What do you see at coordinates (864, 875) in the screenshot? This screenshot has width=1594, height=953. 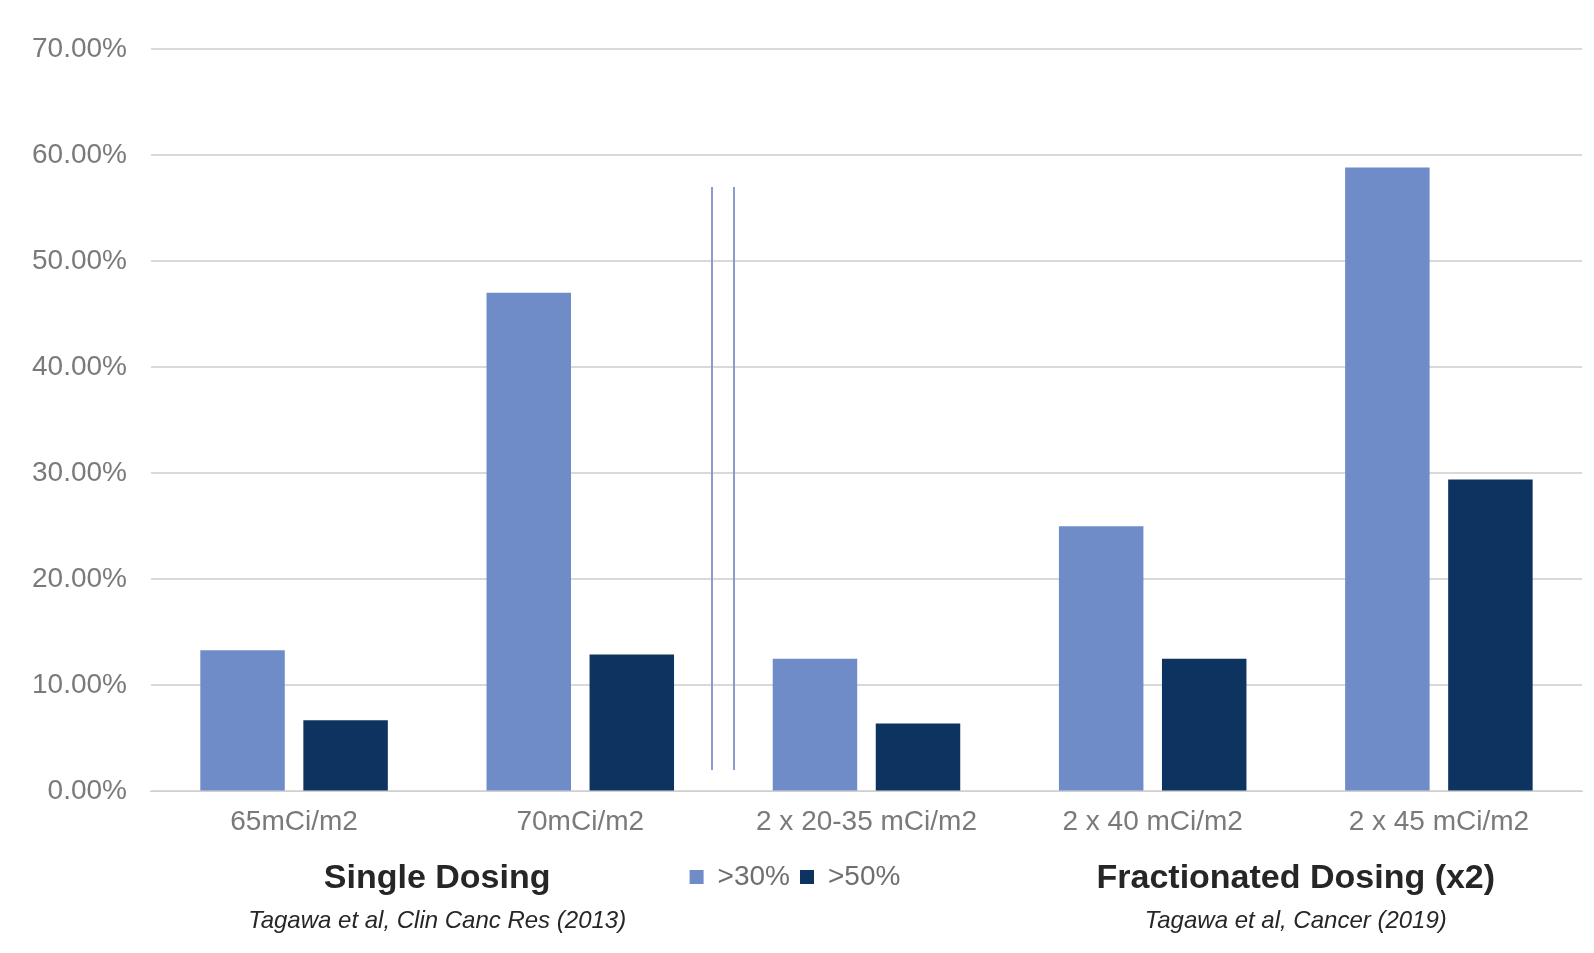 I see `legend-label: >50%` at bounding box center [864, 875].